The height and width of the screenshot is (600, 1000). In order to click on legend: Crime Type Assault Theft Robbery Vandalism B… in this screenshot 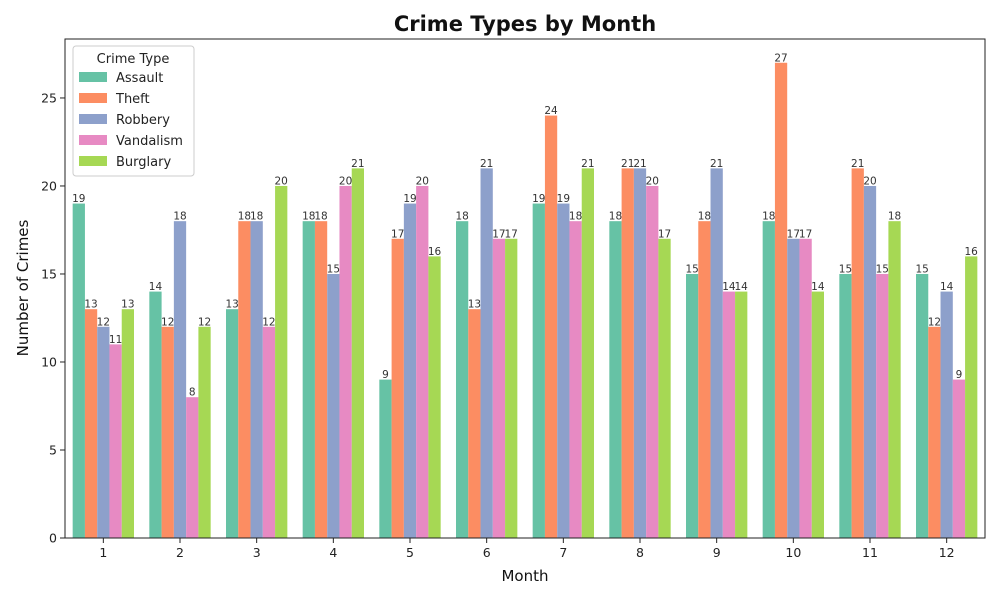, I will do `click(133, 111)`.